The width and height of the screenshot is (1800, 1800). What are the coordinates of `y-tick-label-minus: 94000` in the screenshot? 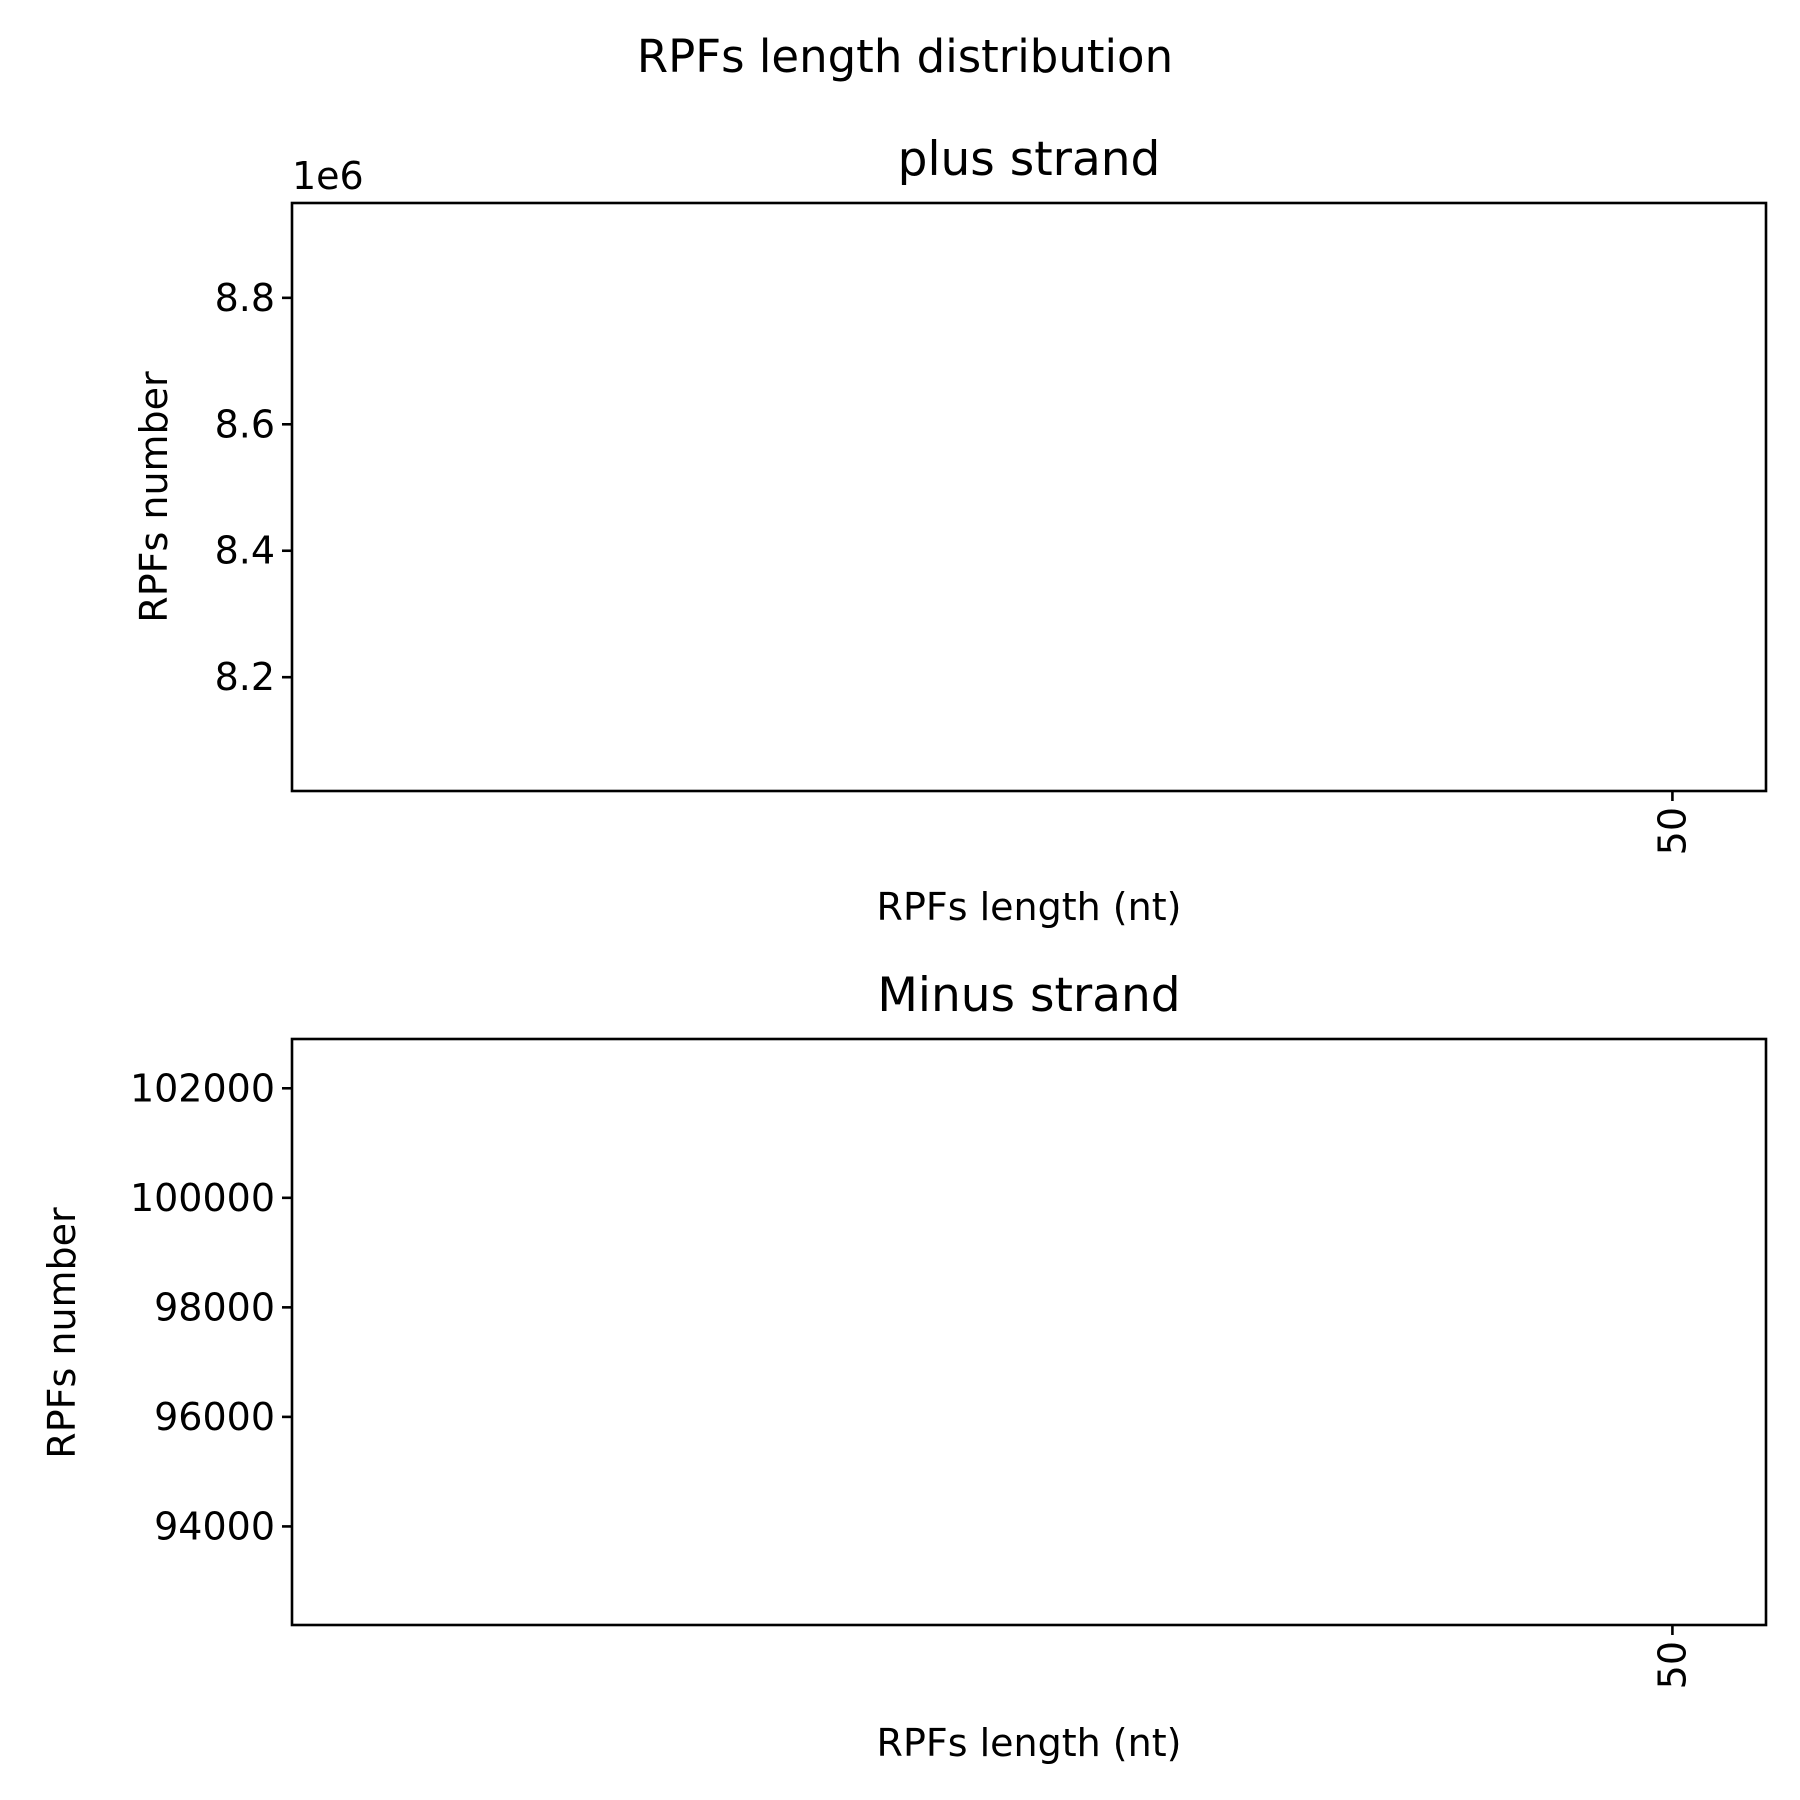 It's located at (214, 1526).